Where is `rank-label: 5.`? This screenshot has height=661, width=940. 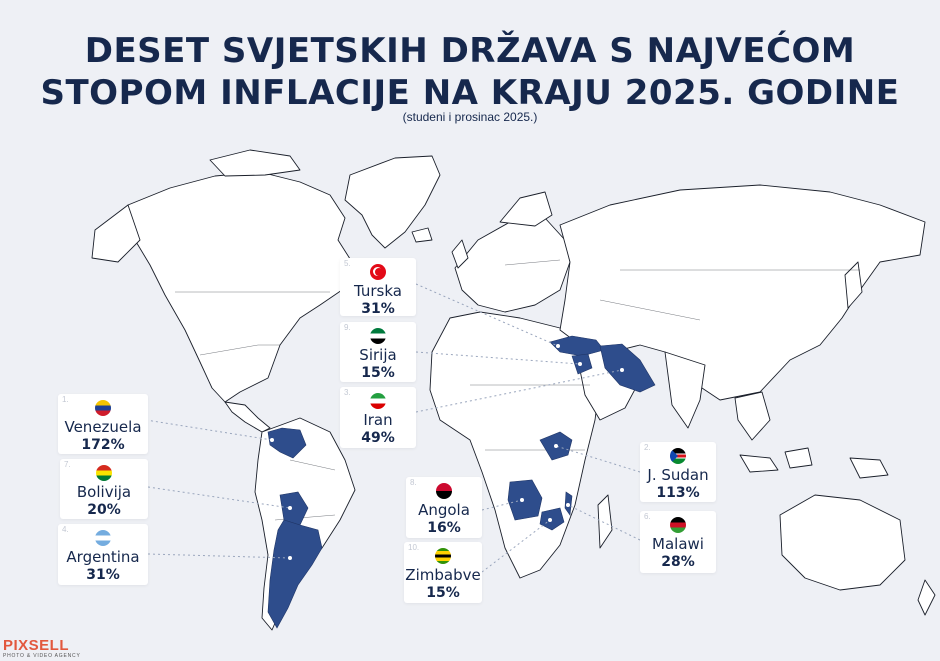 rank-label: 5. is located at coordinates (347, 263).